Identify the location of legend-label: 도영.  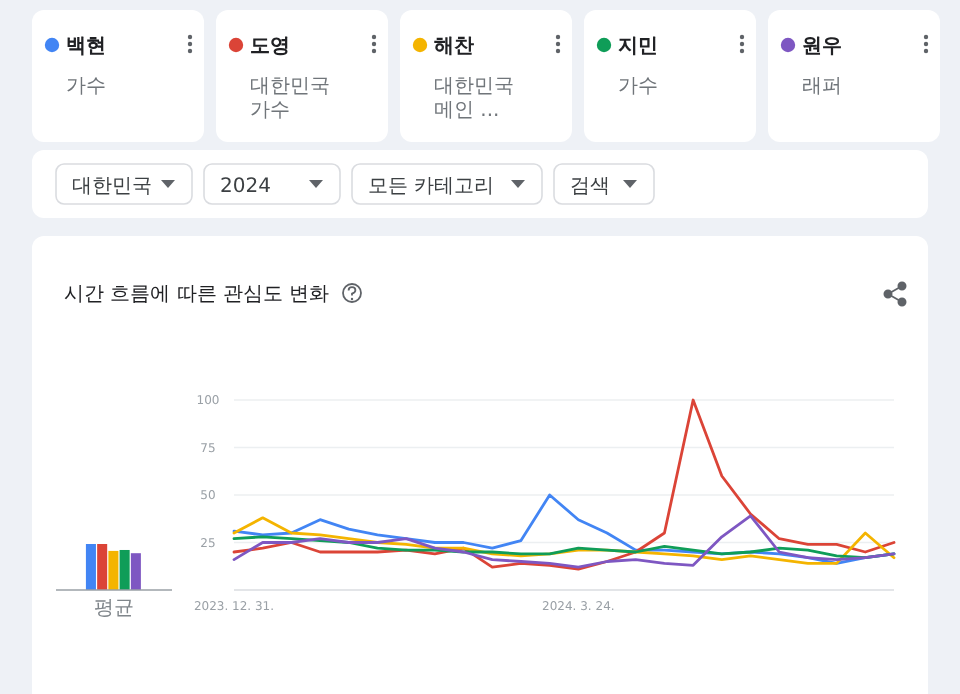
(270, 47).